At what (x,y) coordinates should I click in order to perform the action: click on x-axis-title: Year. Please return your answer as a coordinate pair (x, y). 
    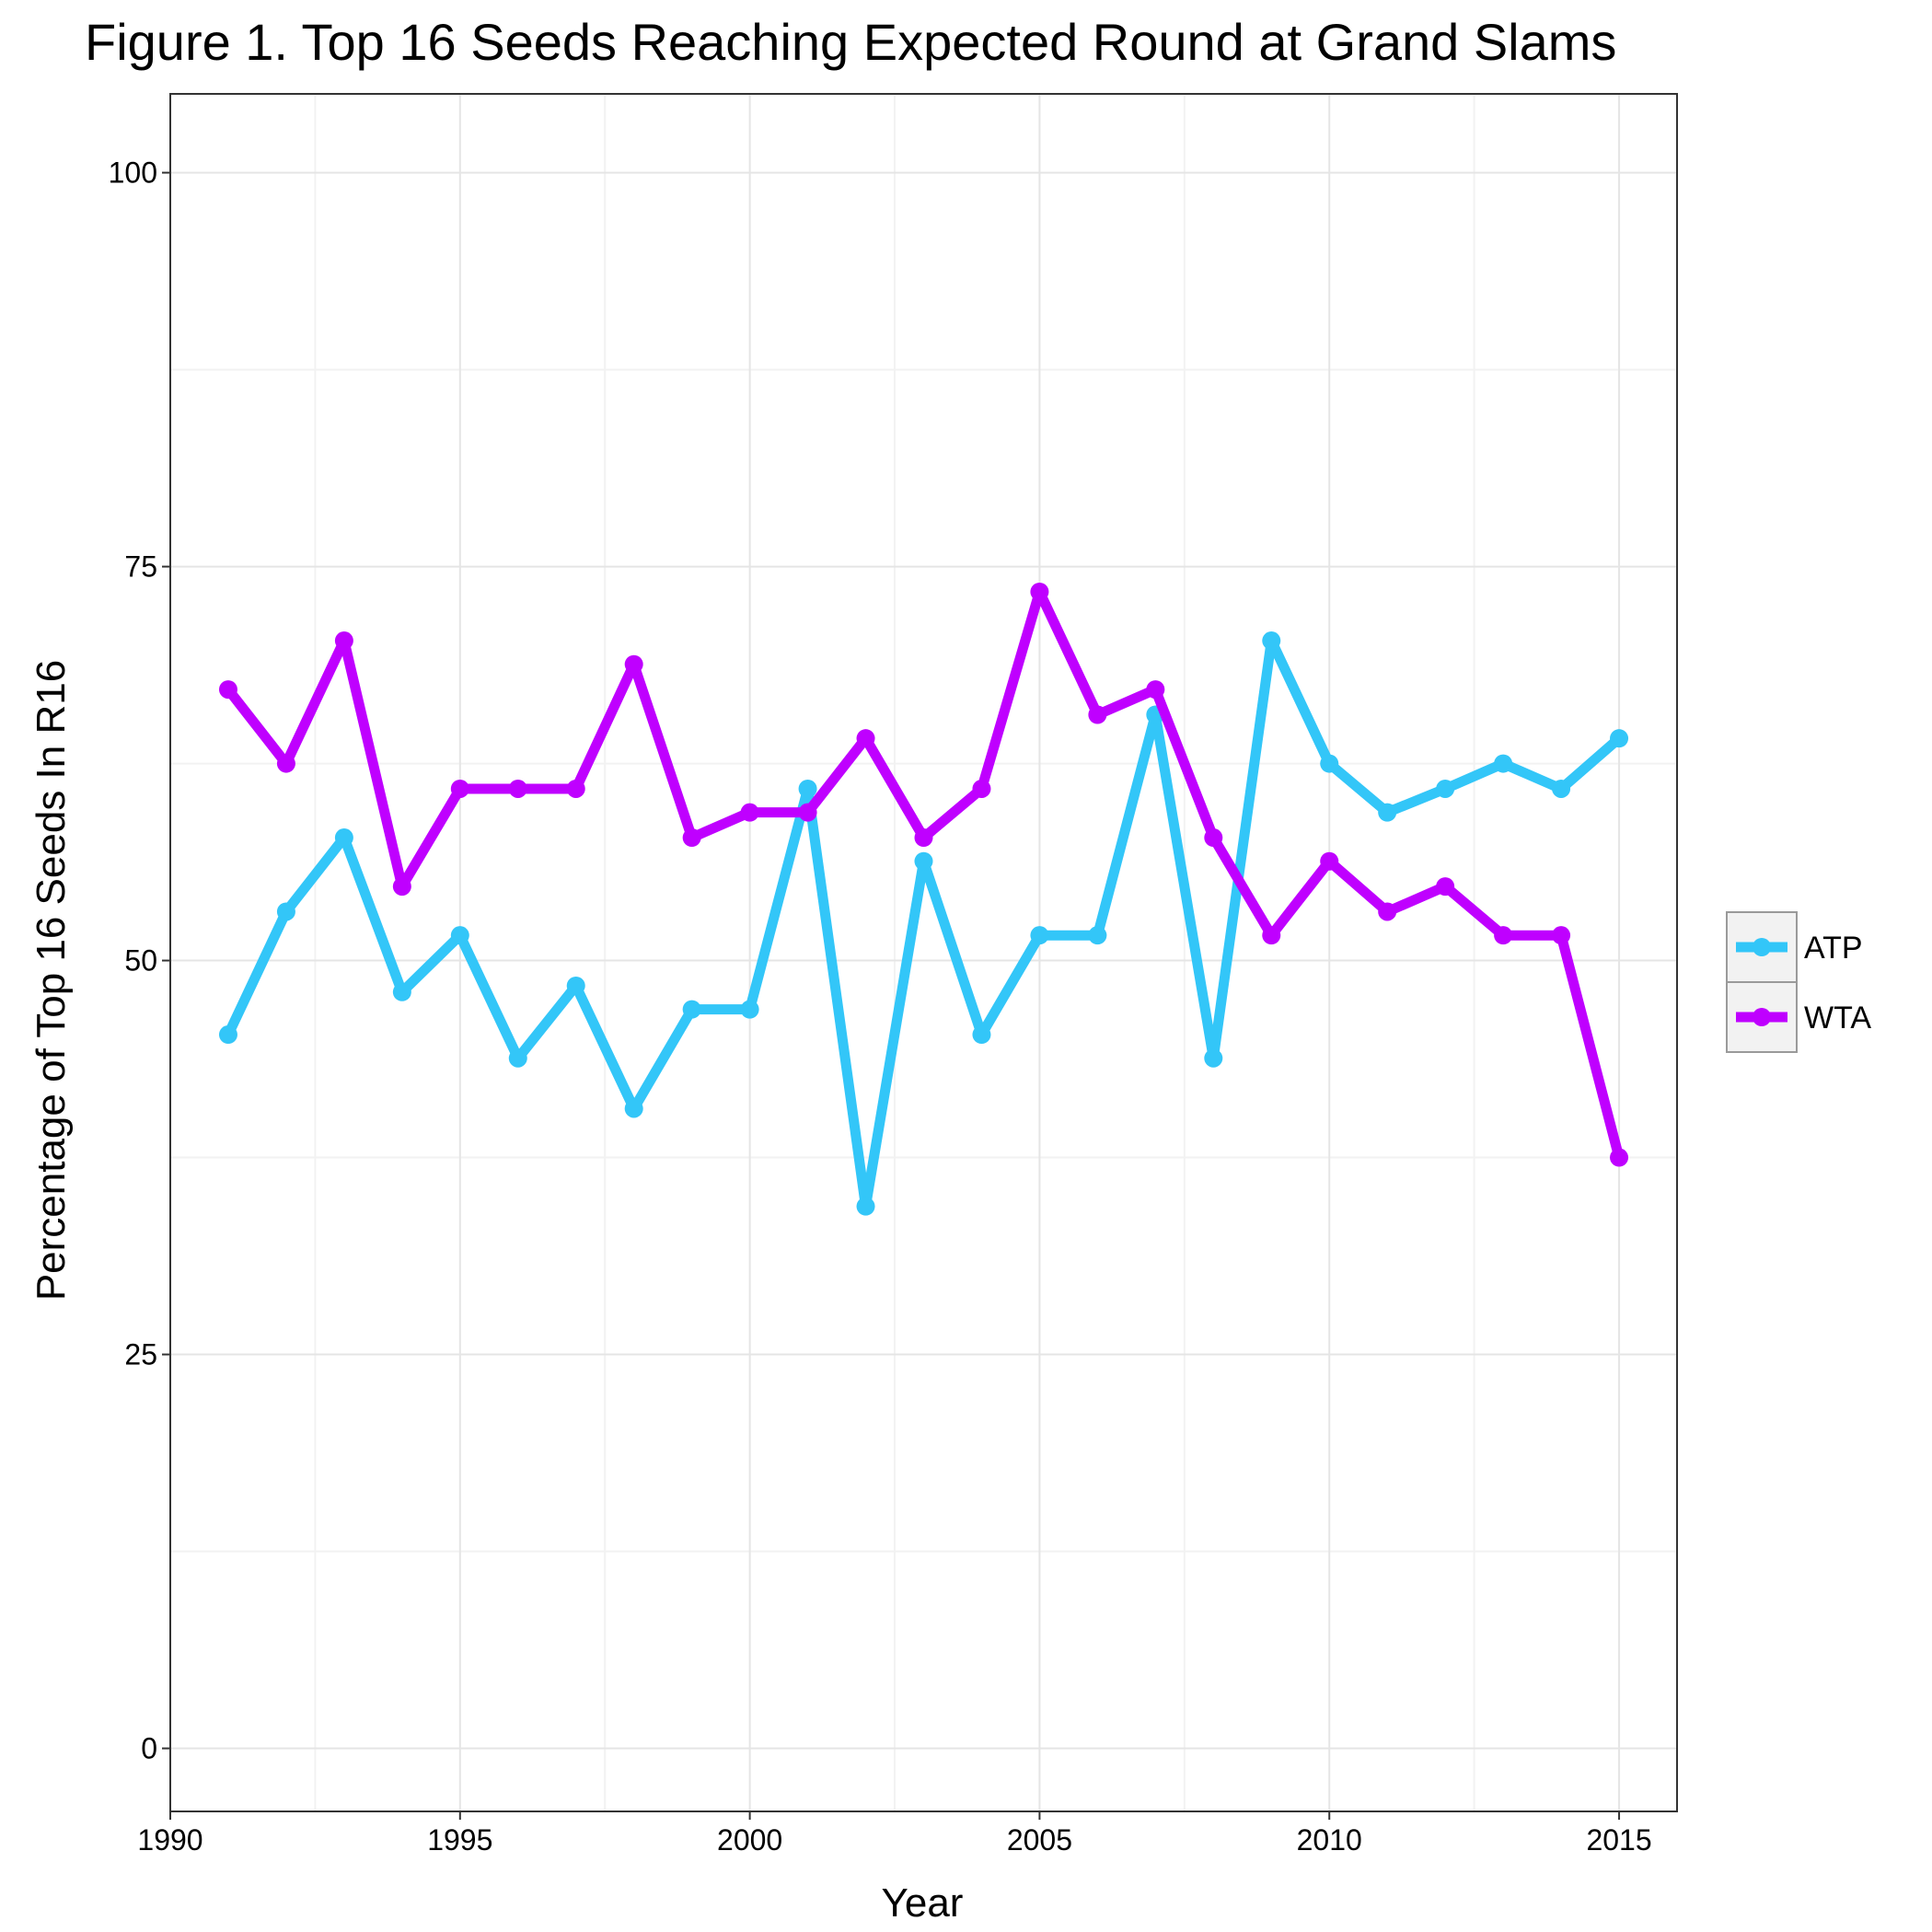
    Looking at the image, I should click on (923, 1903).